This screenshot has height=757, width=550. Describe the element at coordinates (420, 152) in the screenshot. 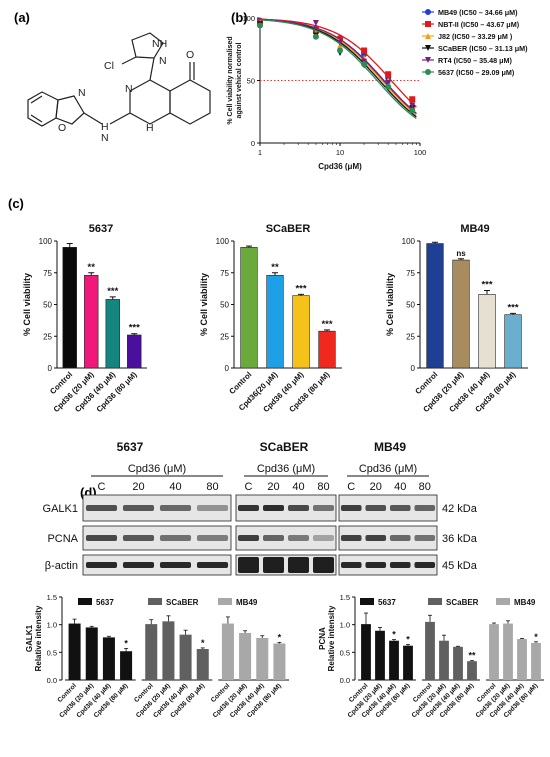

I see `x-tick-label: 100` at that location.